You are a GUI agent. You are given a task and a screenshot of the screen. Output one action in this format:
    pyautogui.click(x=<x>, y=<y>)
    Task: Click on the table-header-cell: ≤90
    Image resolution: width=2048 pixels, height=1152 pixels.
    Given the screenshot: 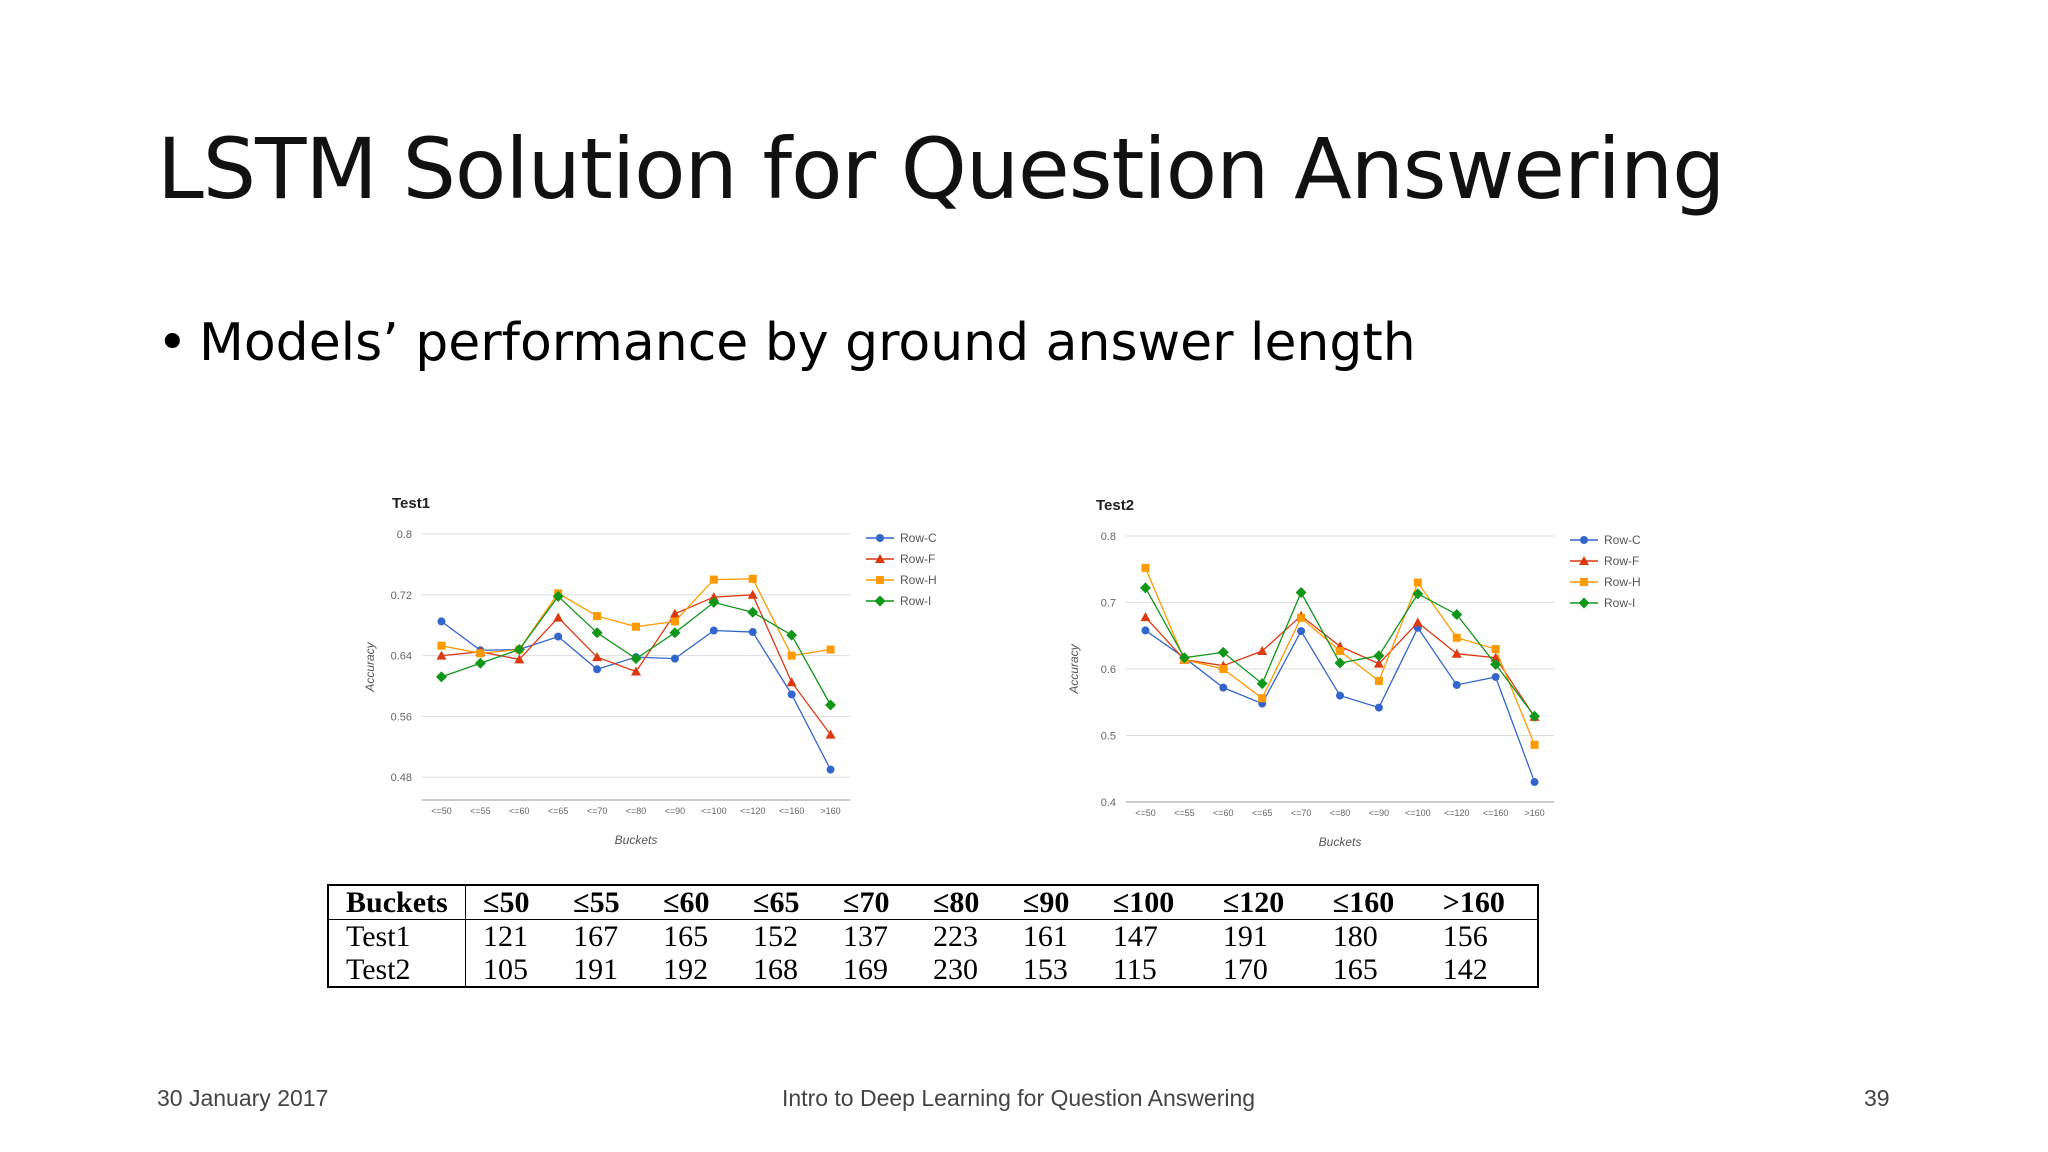 What is the action you would take?
    pyautogui.click(x=1050, y=902)
    